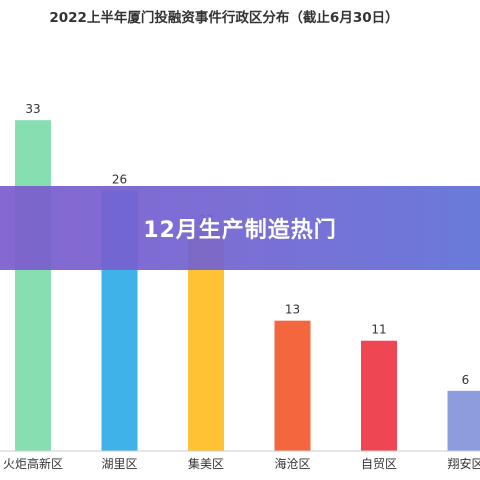 Image resolution: width=480 pixels, height=480 pixels. I want to click on x-tick-label: 湖里区, so click(119, 463).